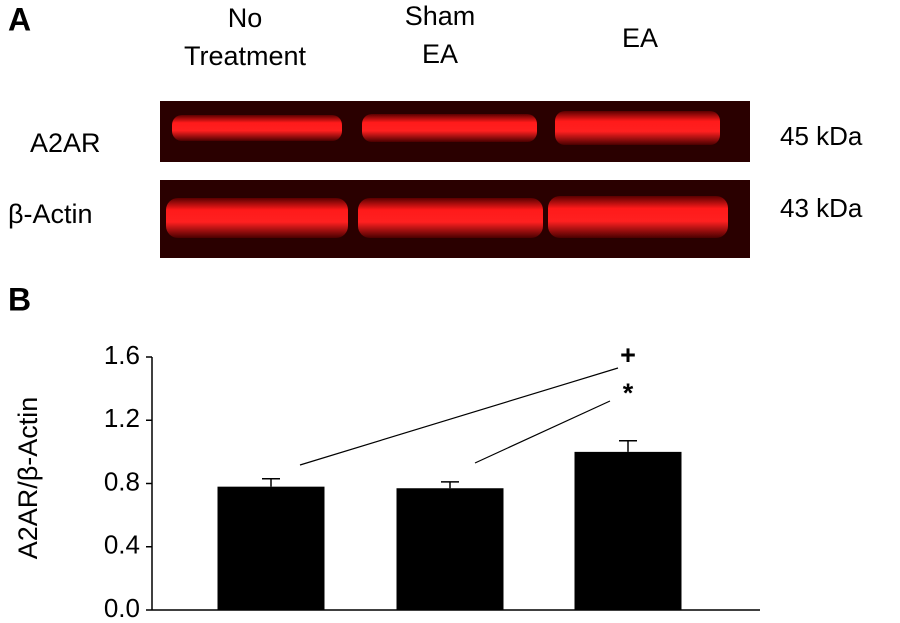 This screenshot has width=900, height=623. I want to click on lane-header: Sham, so click(440, 16).